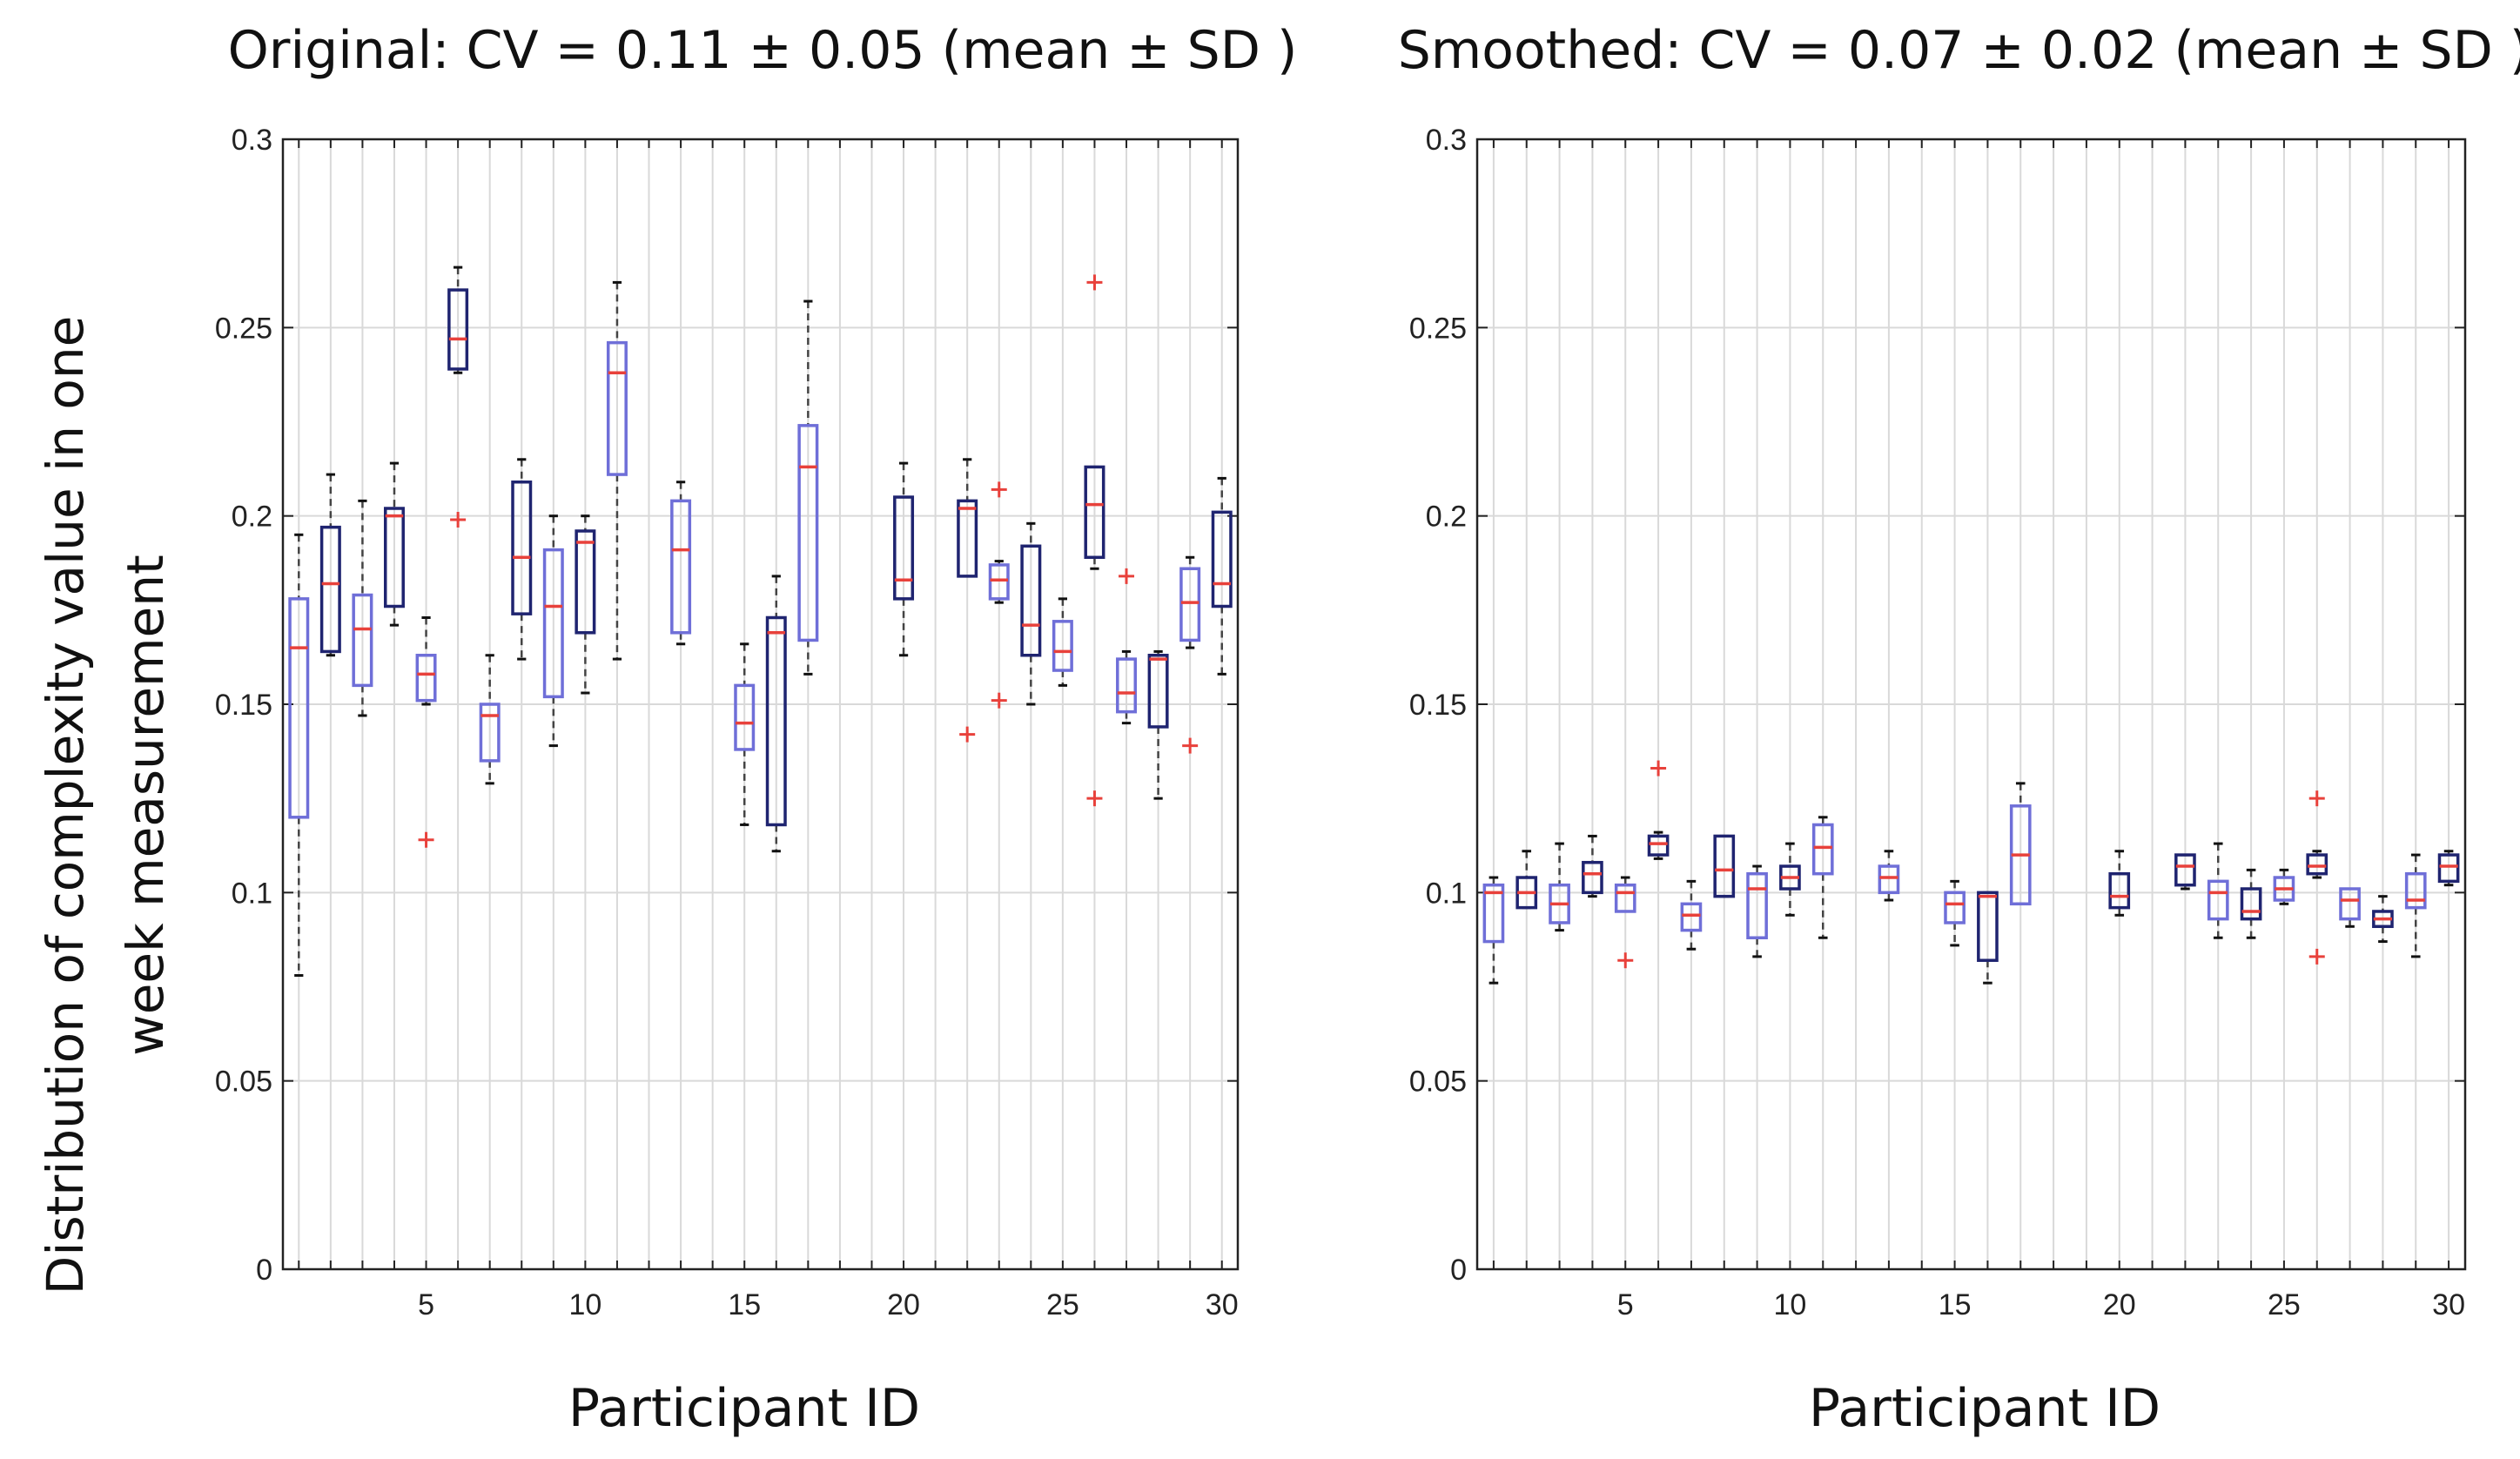 This screenshot has height=1459, width=2520. What do you see at coordinates (1984, 1408) in the screenshot?
I see `x-axis-label-smoothed: Participant ID` at bounding box center [1984, 1408].